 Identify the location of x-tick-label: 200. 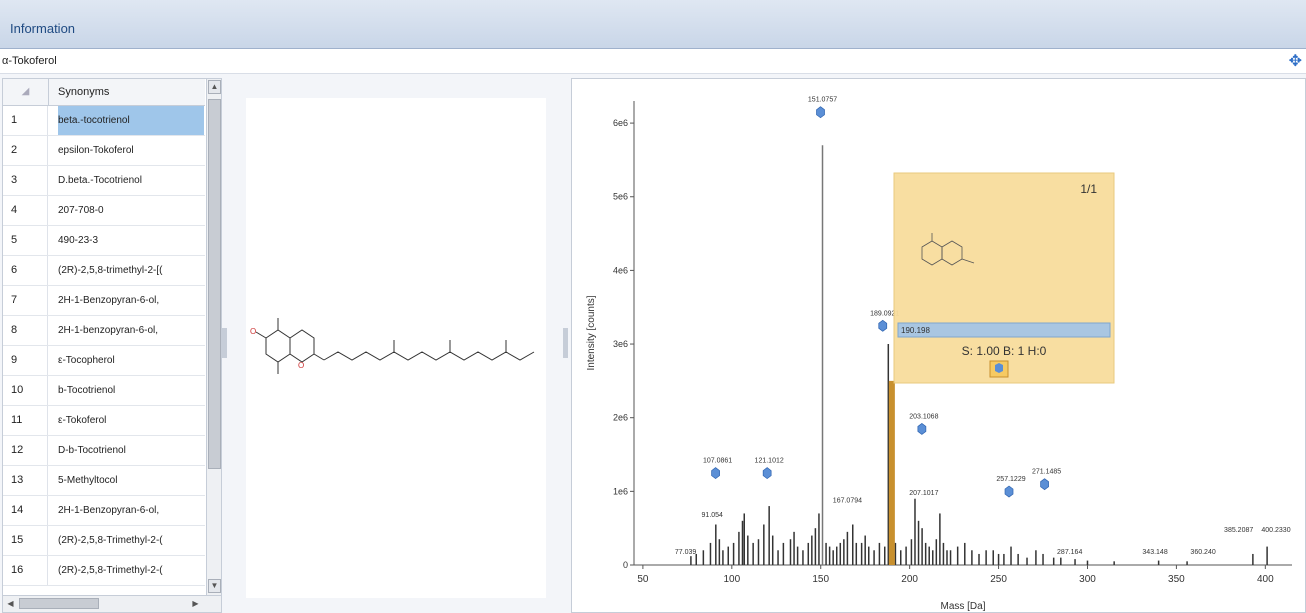
(909, 579).